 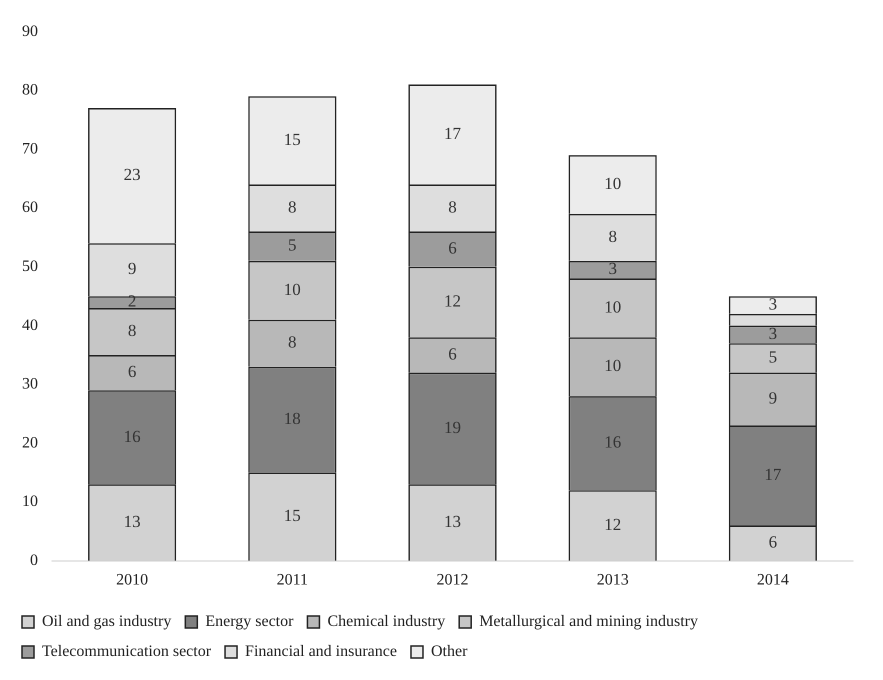 I want to click on legend-label: Telecommunication sector, so click(x=127, y=651).